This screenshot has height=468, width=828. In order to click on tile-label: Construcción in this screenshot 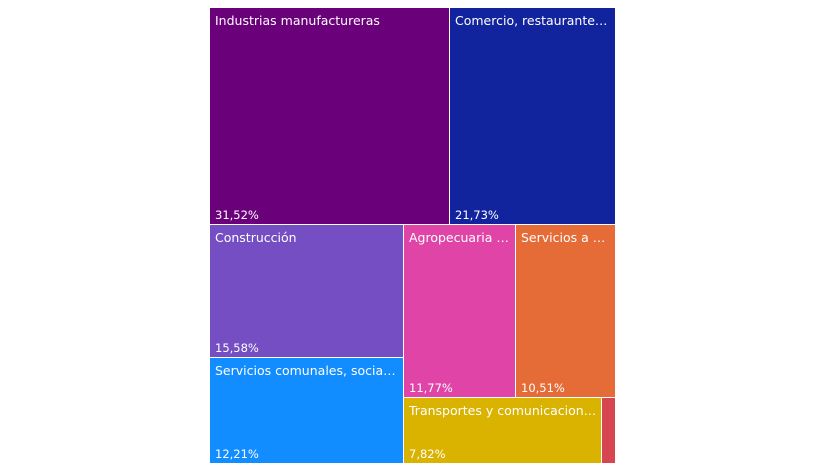, I will do `click(256, 237)`.